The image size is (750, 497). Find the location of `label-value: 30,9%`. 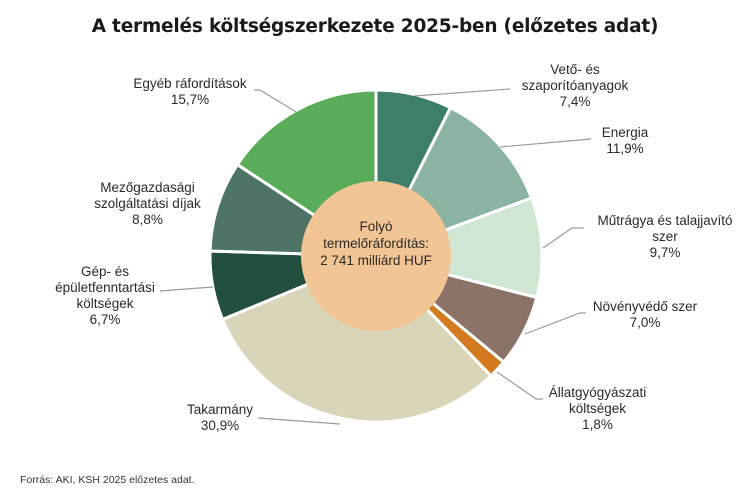

label-value: 30,9% is located at coordinates (220, 425).